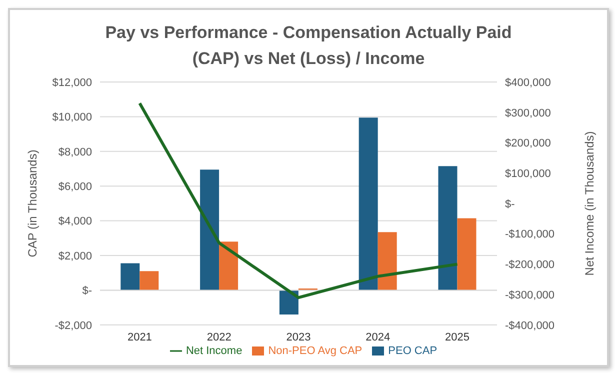 Image resolution: width=615 pixels, height=373 pixels. Describe the element at coordinates (528, 113) in the screenshot. I see `y2-tick-label: $300,000` at that location.